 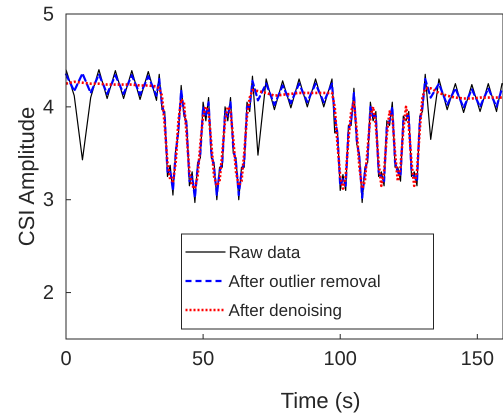 I want to click on y-tick-label: 5, so click(x=48, y=14).